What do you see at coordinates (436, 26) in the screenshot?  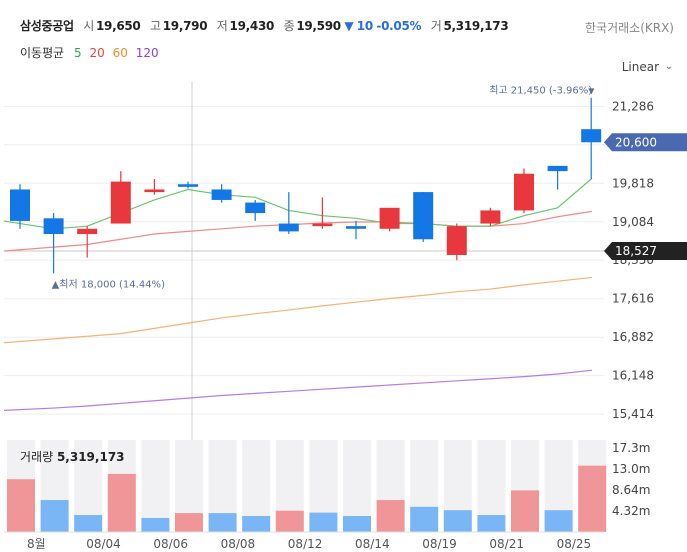 I see `volume-label: 거` at bounding box center [436, 26].